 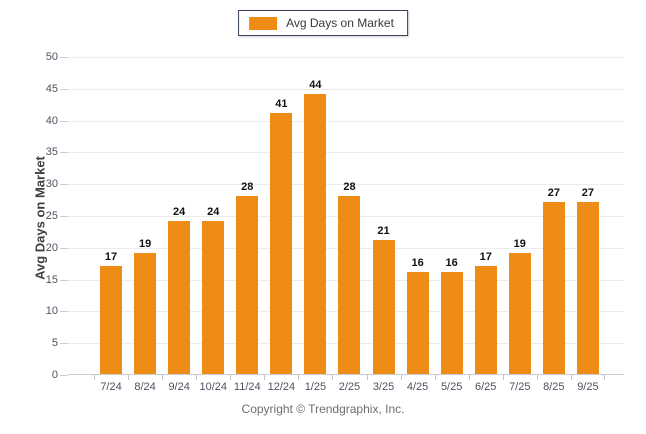 What do you see at coordinates (54, 375) in the screenshot?
I see `y-tick-label: 0` at bounding box center [54, 375].